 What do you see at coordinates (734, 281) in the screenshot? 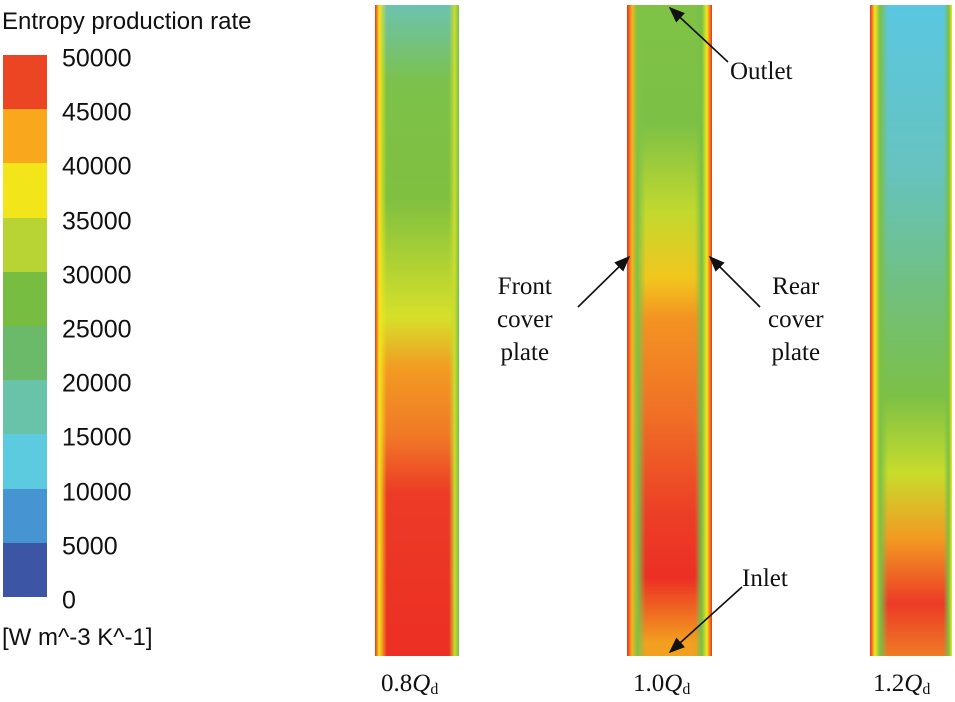
I see `arrow-rear` at bounding box center [734, 281].